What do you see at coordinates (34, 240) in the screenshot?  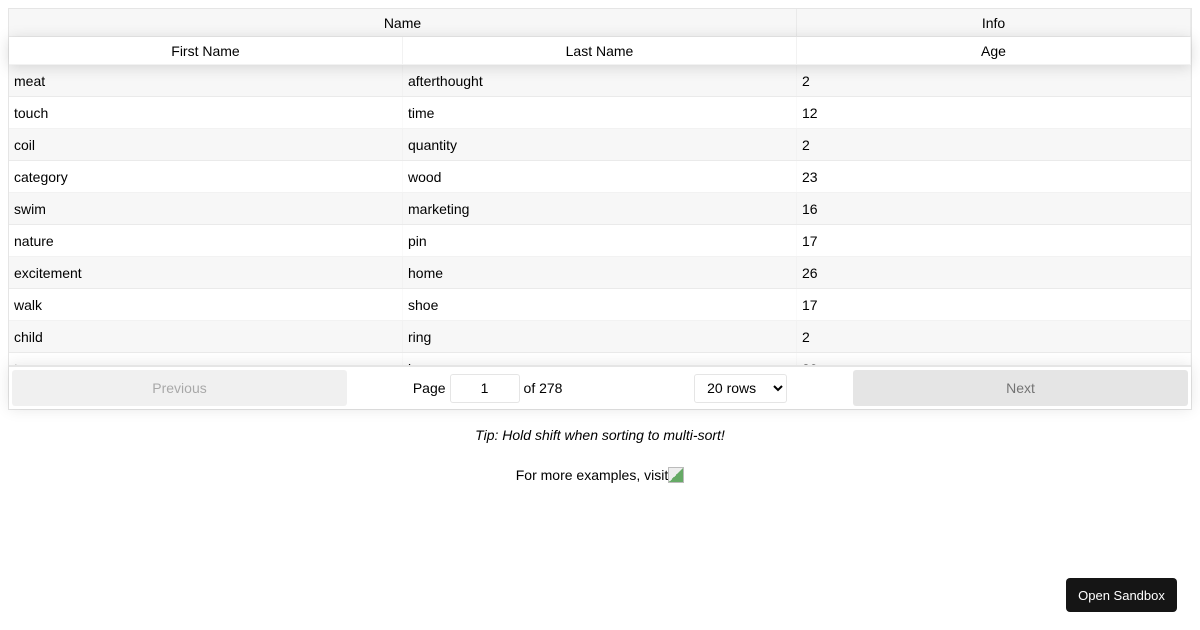 I see `table-cell: nature` at bounding box center [34, 240].